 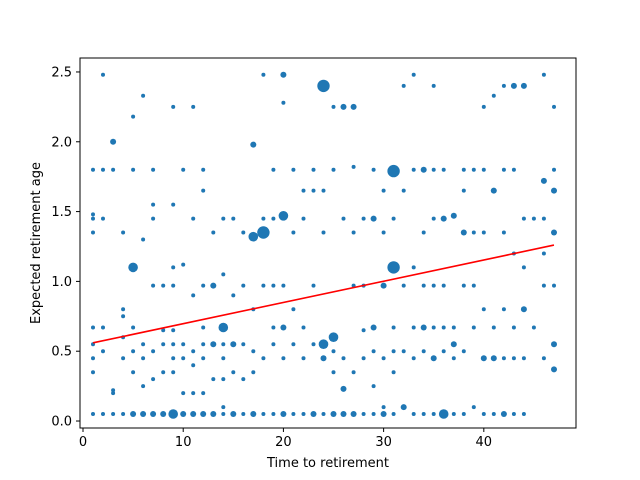 I want to click on x-axis-ticks: 0 10 20 30 40, so click(x=285, y=439).